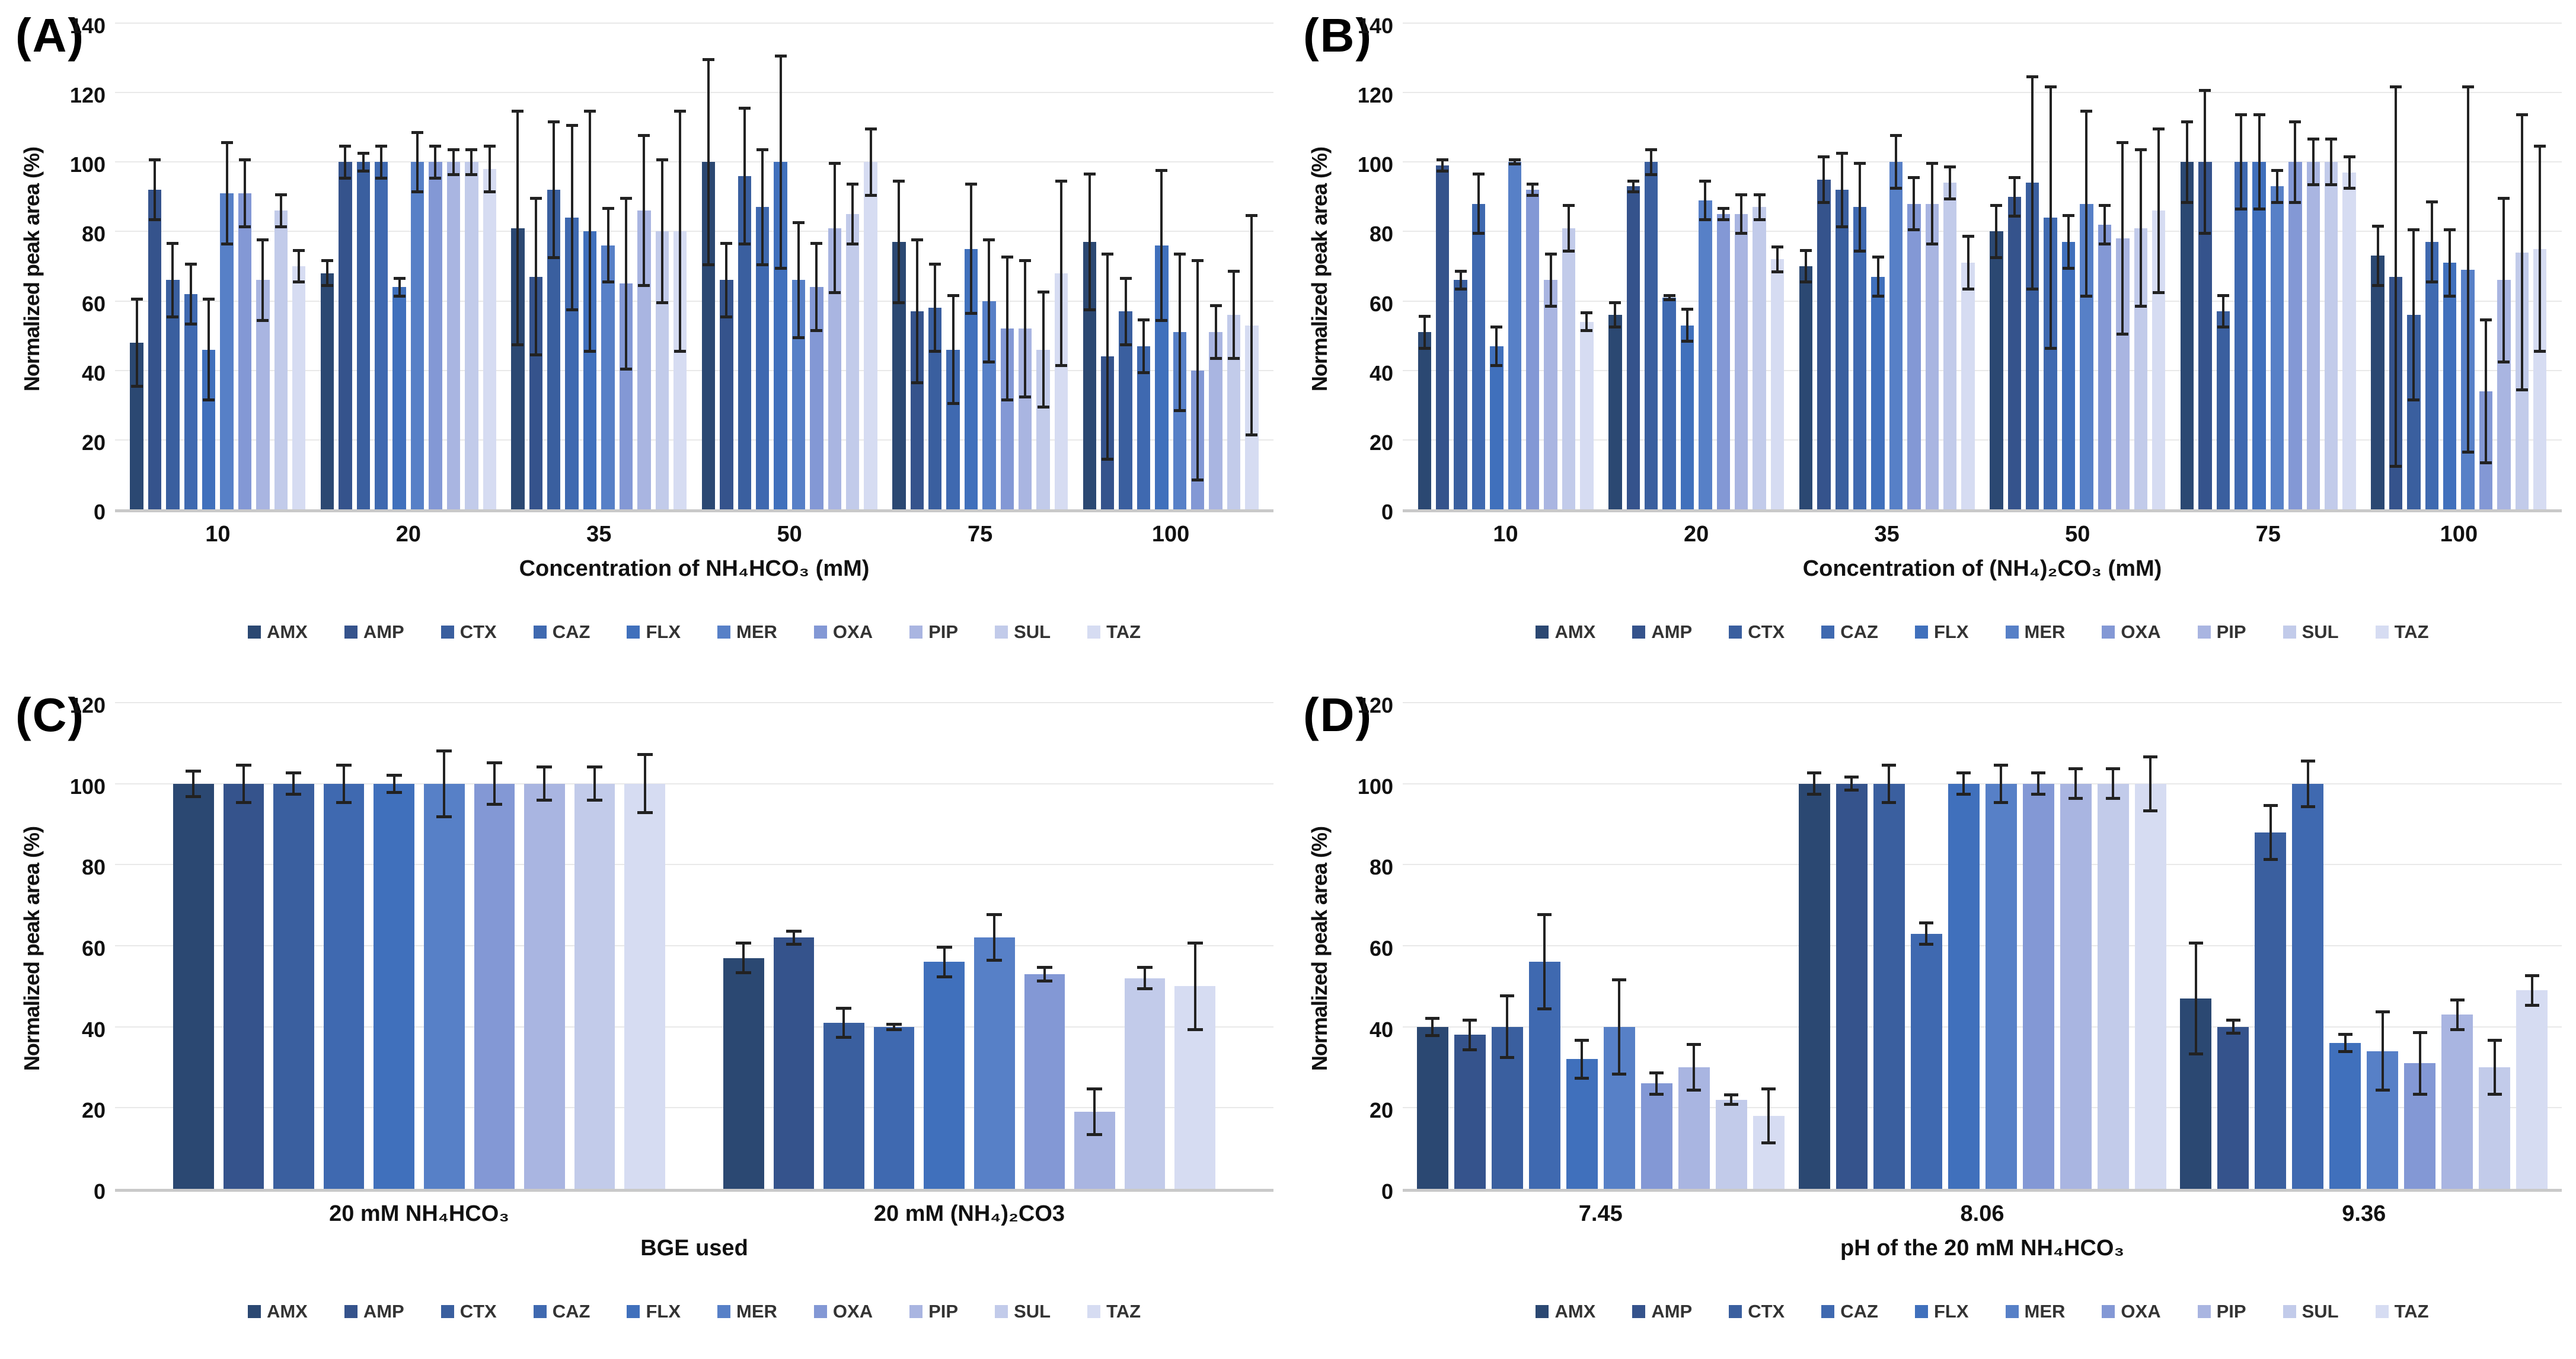 The image size is (2576, 1359). Describe the element at coordinates (1600, 947) in the screenshot. I see `bar-group-7.45` at that location.